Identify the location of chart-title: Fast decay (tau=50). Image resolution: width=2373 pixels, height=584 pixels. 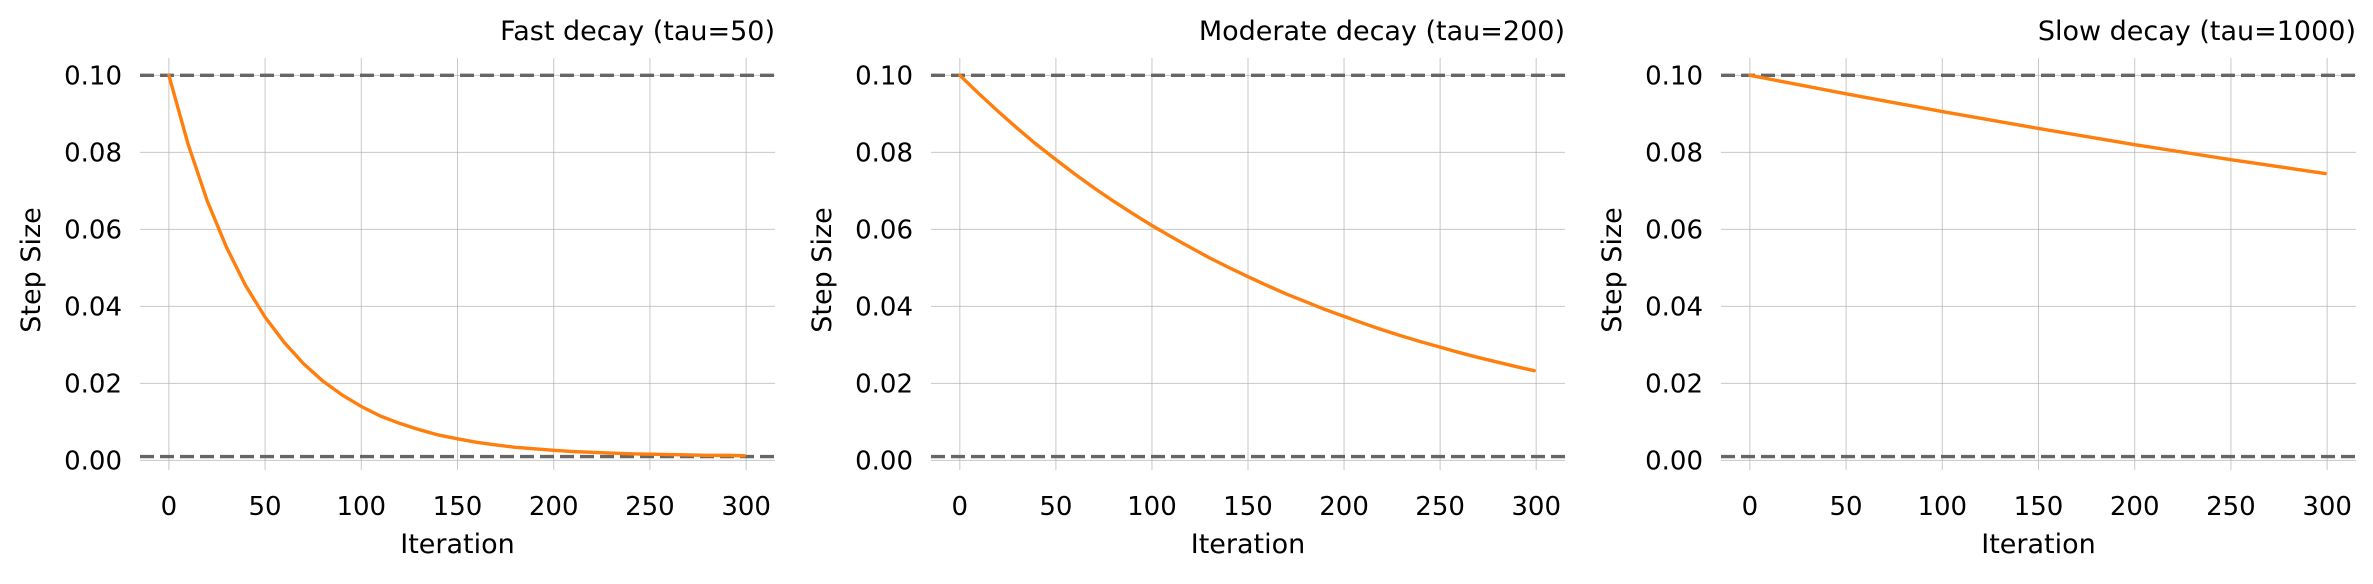
(637, 31).